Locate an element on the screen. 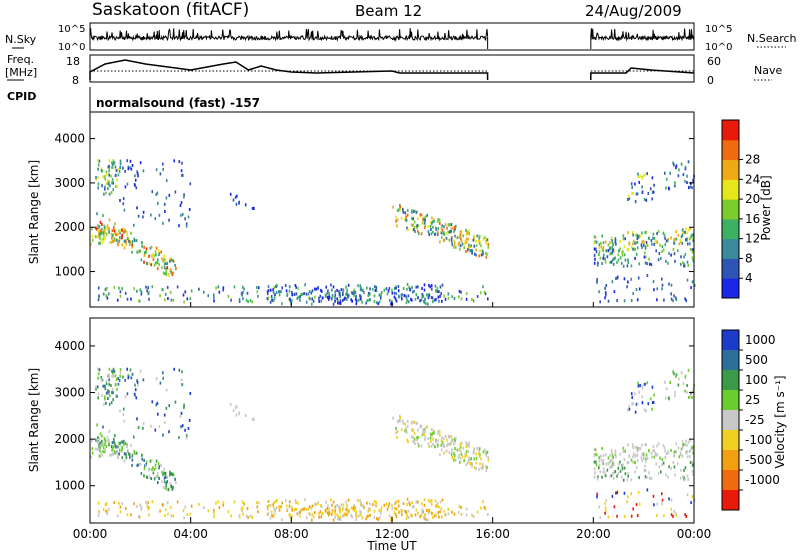 The image size is (800, 554). freq-label-bottom: [MHz] is located at coordinates (21, 72).